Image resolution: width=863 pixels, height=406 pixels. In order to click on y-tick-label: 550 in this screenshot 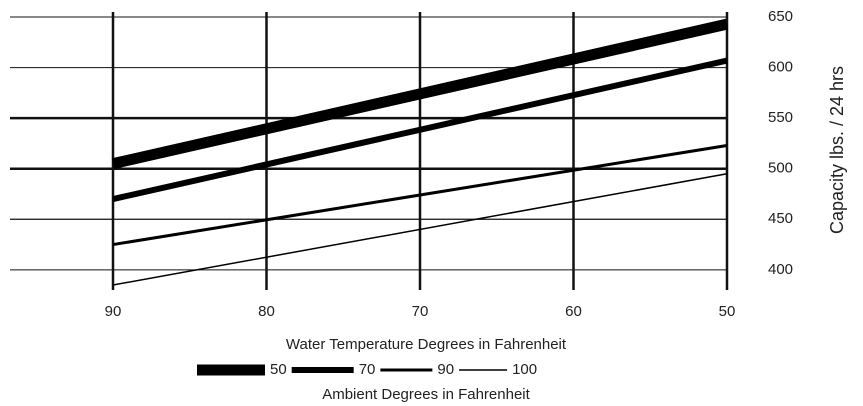, I will do `click(780, 117)`.